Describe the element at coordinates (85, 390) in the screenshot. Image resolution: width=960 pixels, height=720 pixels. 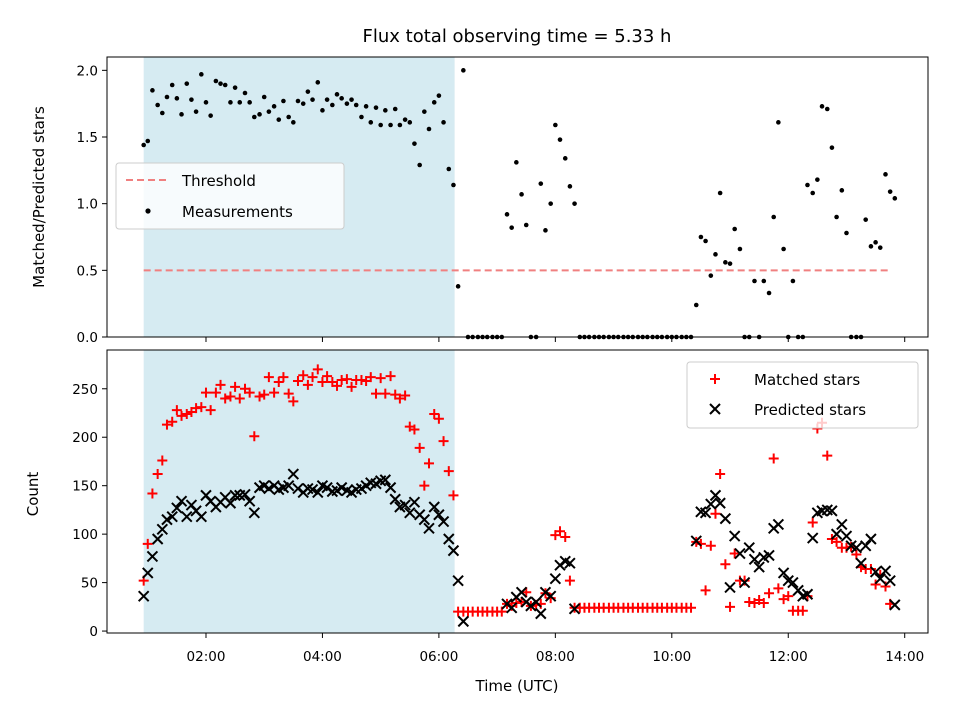
I see `bottom-y-tick-label: 250` at that location.